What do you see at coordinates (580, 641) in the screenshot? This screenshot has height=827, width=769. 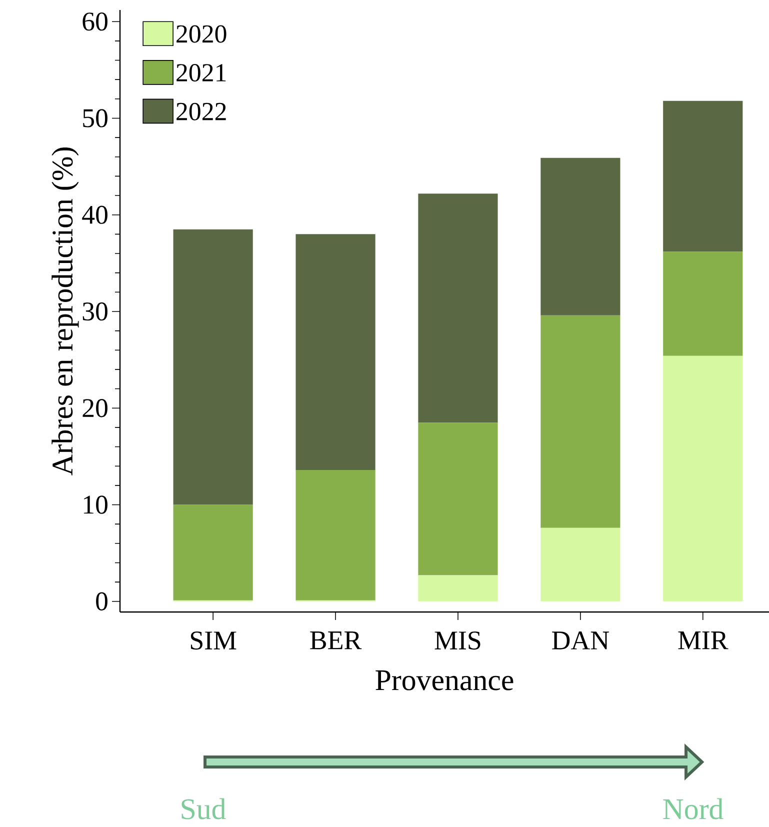 I see `x-tick-label: DAN` at bounding box center [580, 641].